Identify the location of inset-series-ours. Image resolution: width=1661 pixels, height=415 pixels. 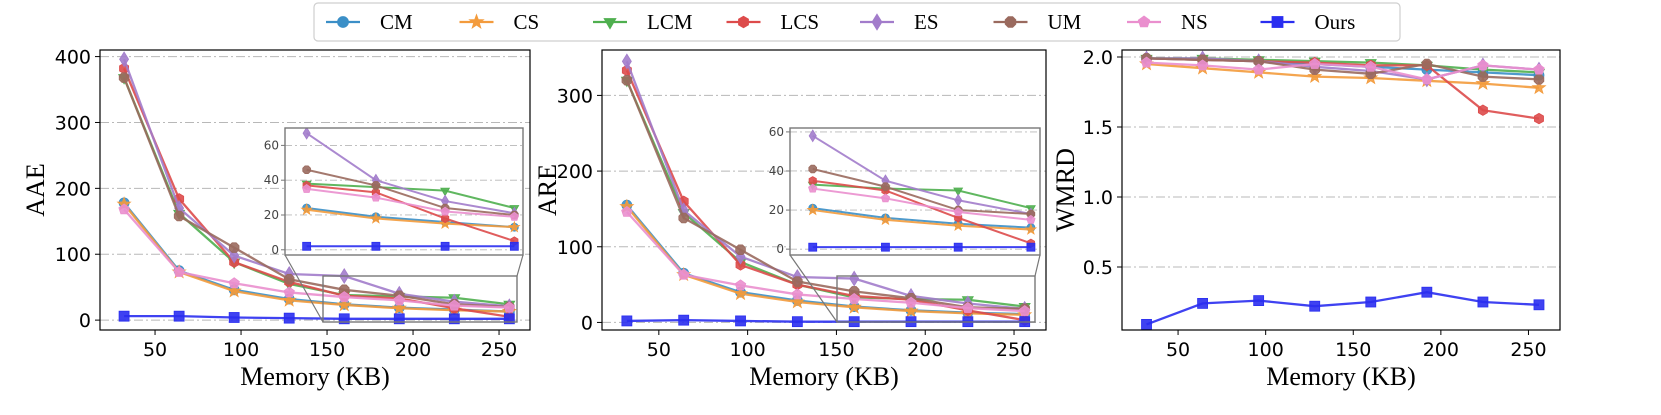
(922, 247).